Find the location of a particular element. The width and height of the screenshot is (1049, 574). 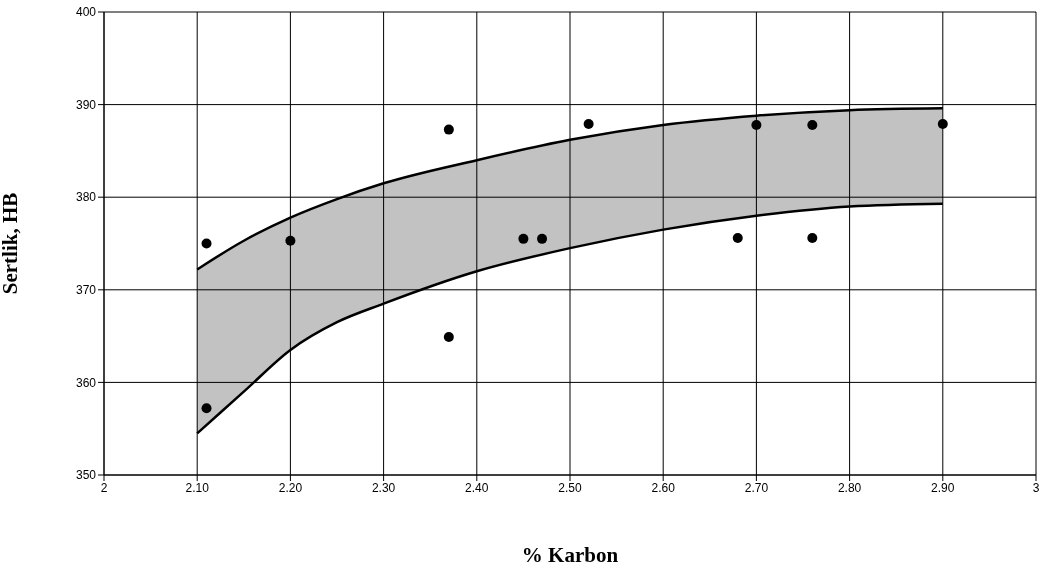

x-tick-label: 2.50 is located at coordinates (570, 487).